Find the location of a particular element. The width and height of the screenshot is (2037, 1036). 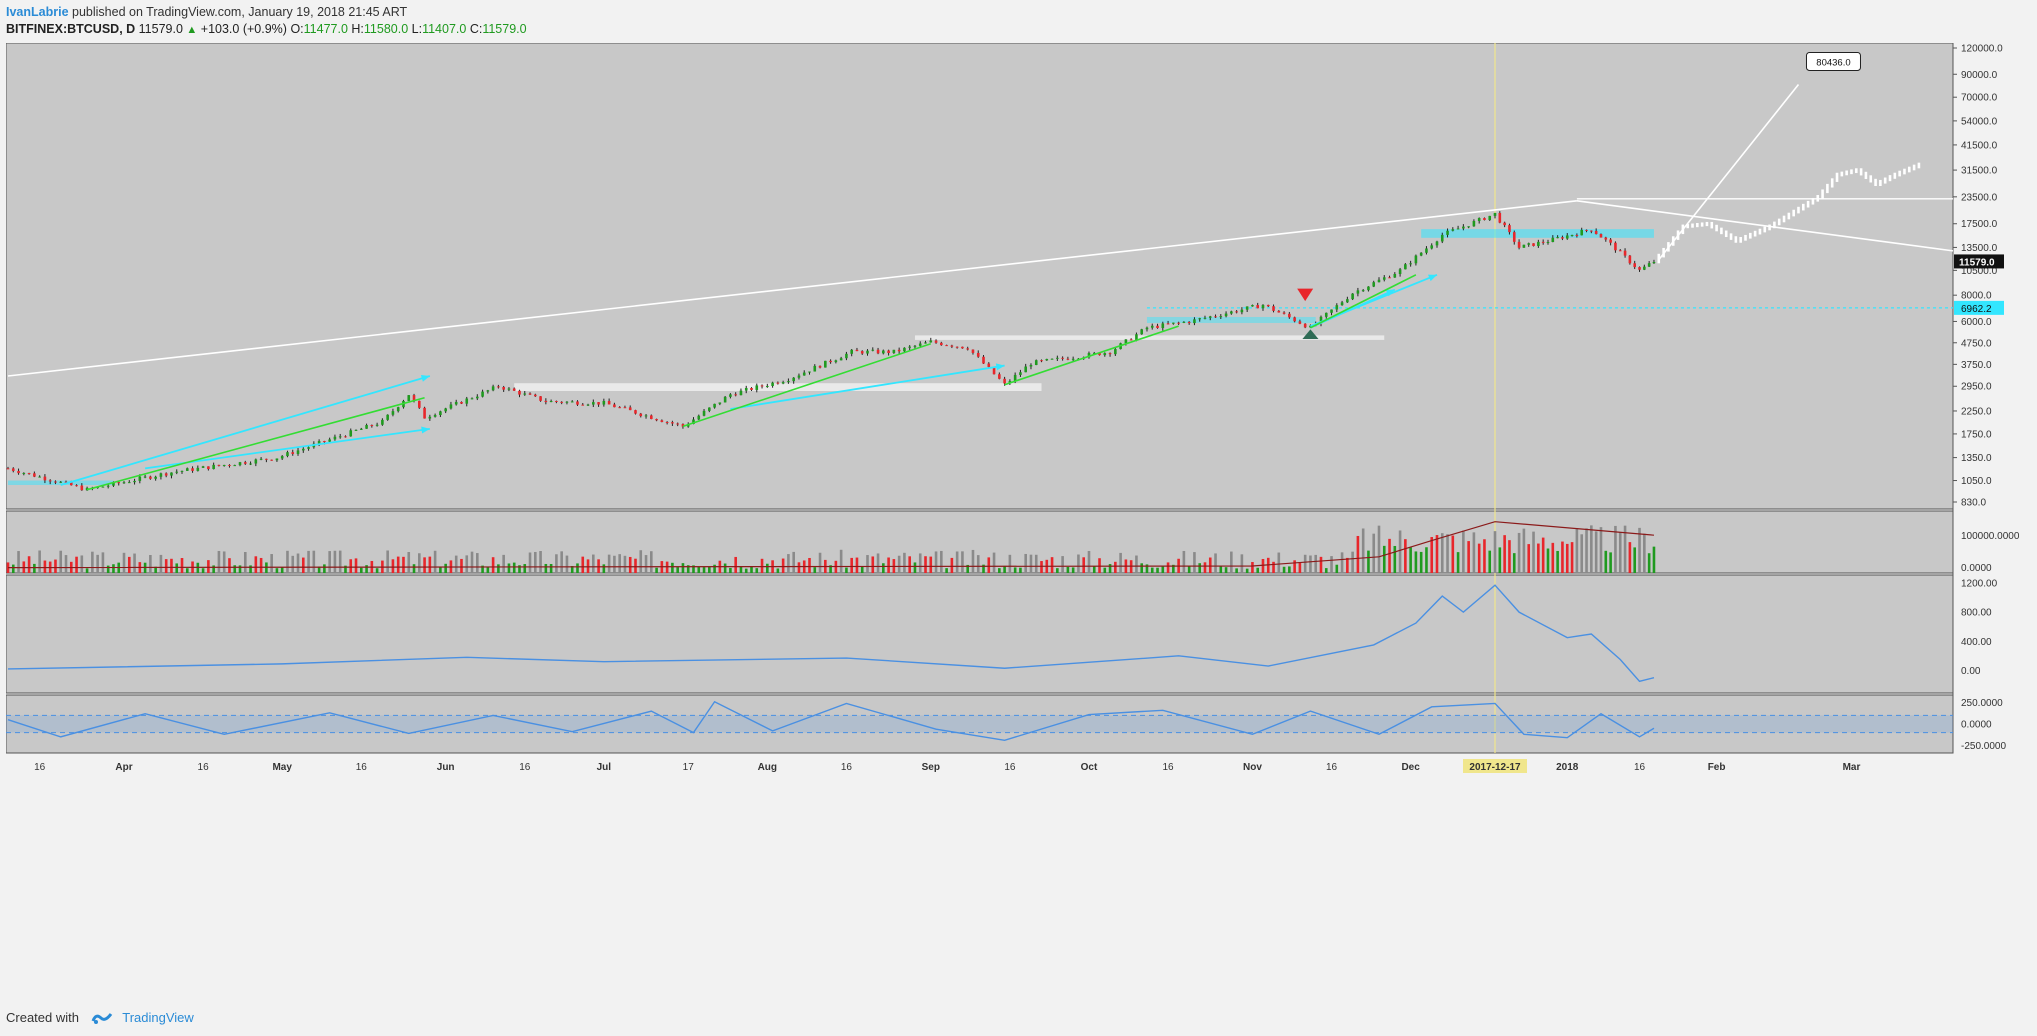

price-tick-label: 54000.0 is located at coordinates (1979, 121).